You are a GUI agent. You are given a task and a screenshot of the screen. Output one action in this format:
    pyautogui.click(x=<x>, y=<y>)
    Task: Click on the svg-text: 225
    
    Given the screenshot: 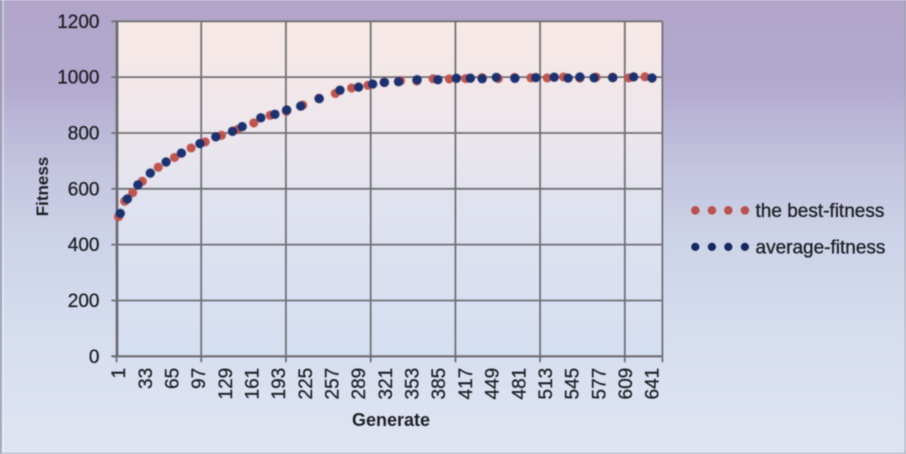 What is the action you would take?
    pyautogui.click(x=306, y=384)
    